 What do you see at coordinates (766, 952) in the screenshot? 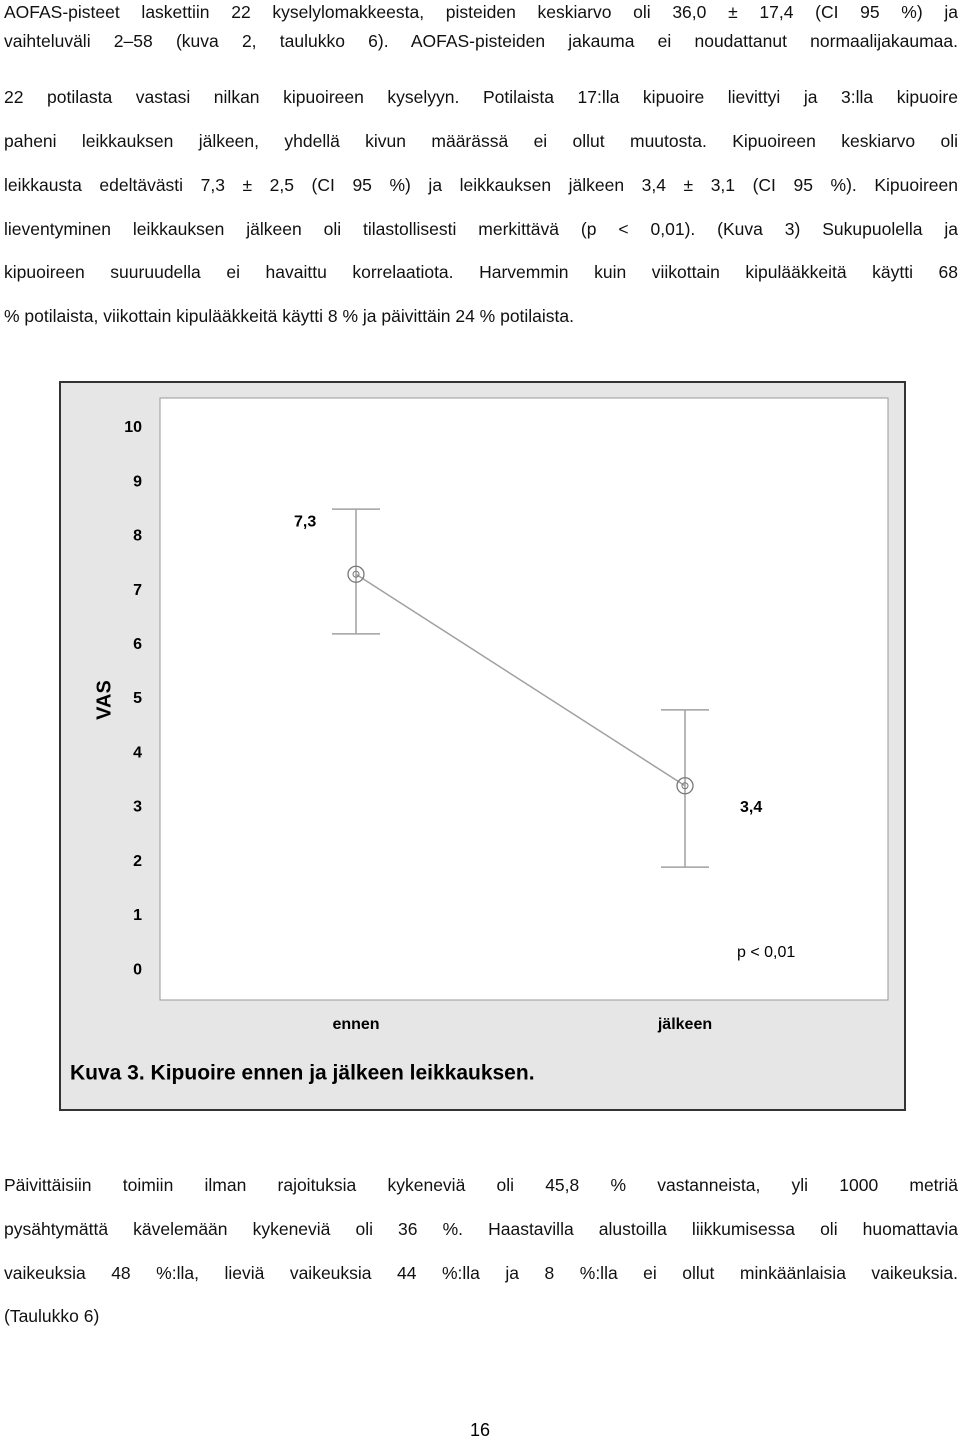
I see `annotation: p < 0,01` at bounding box center [766, 952].